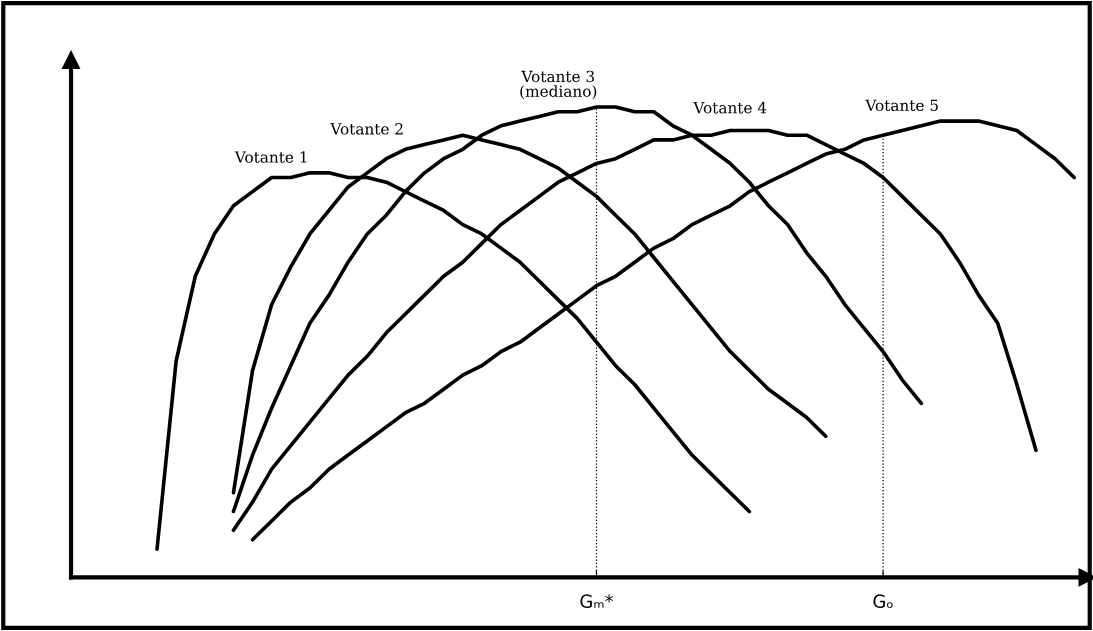  Describe the element at coordinates (270, 157) in the screenshot. I see `series-label: Votante 1` at that location.